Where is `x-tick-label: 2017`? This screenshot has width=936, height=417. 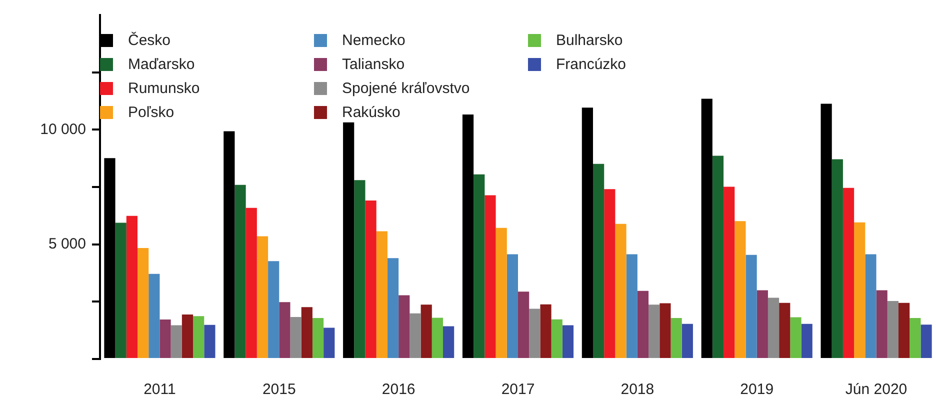
x-tick-label: 2017 is located at coordinates (518, 389).